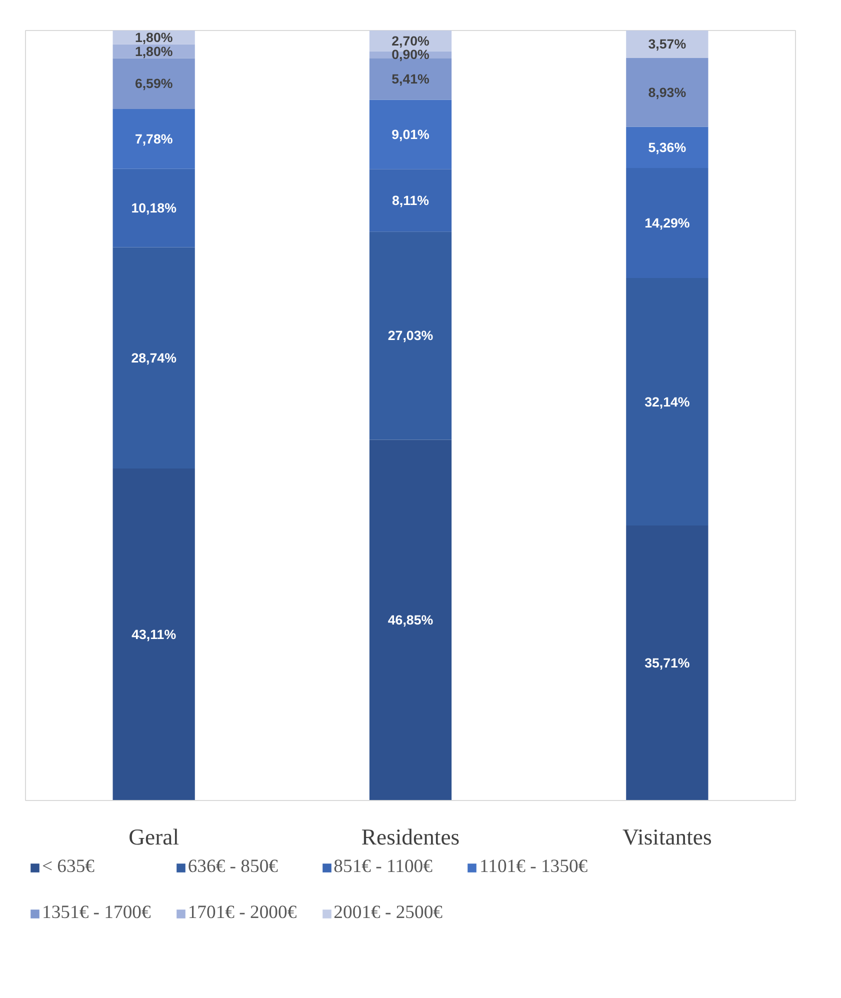 This screenshot has height=998, width=841. I want to click on data-label: 7,78%, so click(153, 138).